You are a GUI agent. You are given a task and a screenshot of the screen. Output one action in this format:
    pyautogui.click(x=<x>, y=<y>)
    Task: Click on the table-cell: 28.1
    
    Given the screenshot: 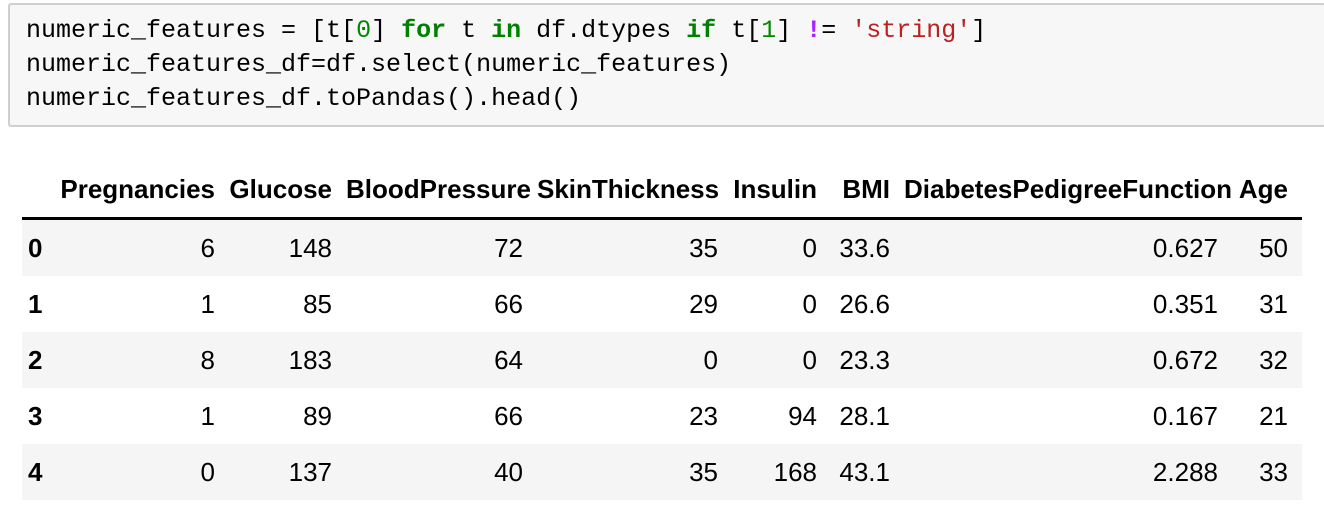 What is the action you would take?
    pyautogui.click(x=864, y=416)
    